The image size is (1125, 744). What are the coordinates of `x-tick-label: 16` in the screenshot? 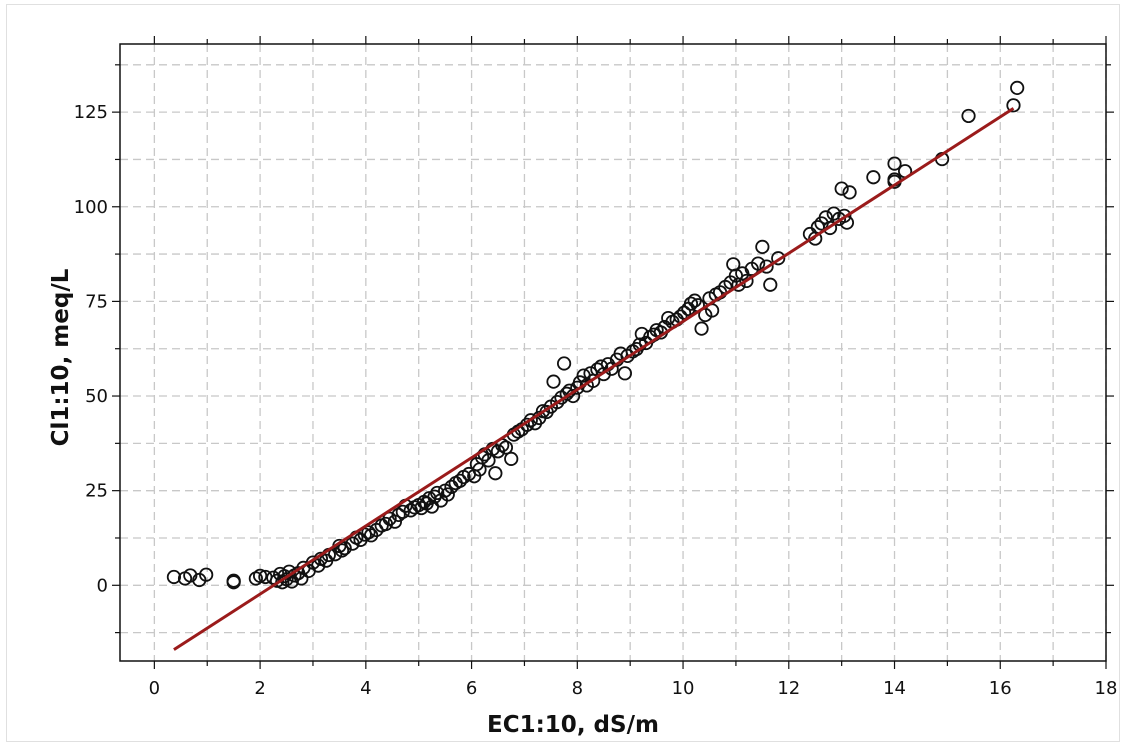 It's located at (1000, 688).